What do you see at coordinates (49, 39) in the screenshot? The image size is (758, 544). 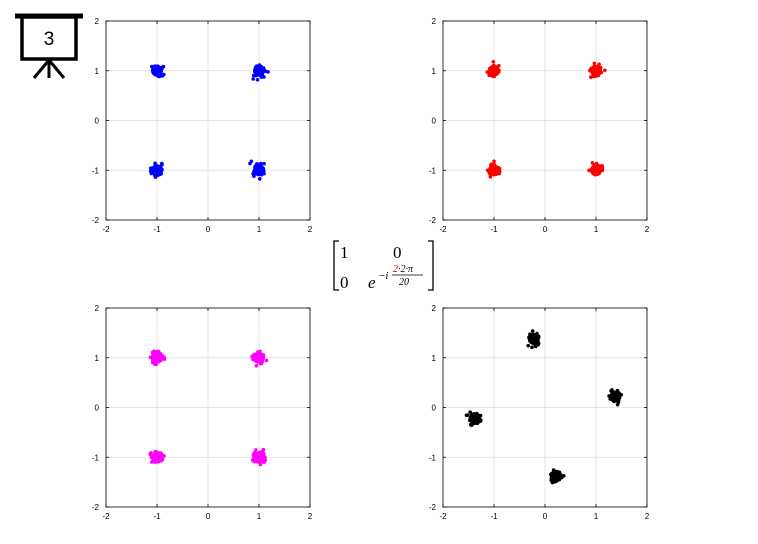 I see `slide-number: 3` at bounding box center [49, 39].